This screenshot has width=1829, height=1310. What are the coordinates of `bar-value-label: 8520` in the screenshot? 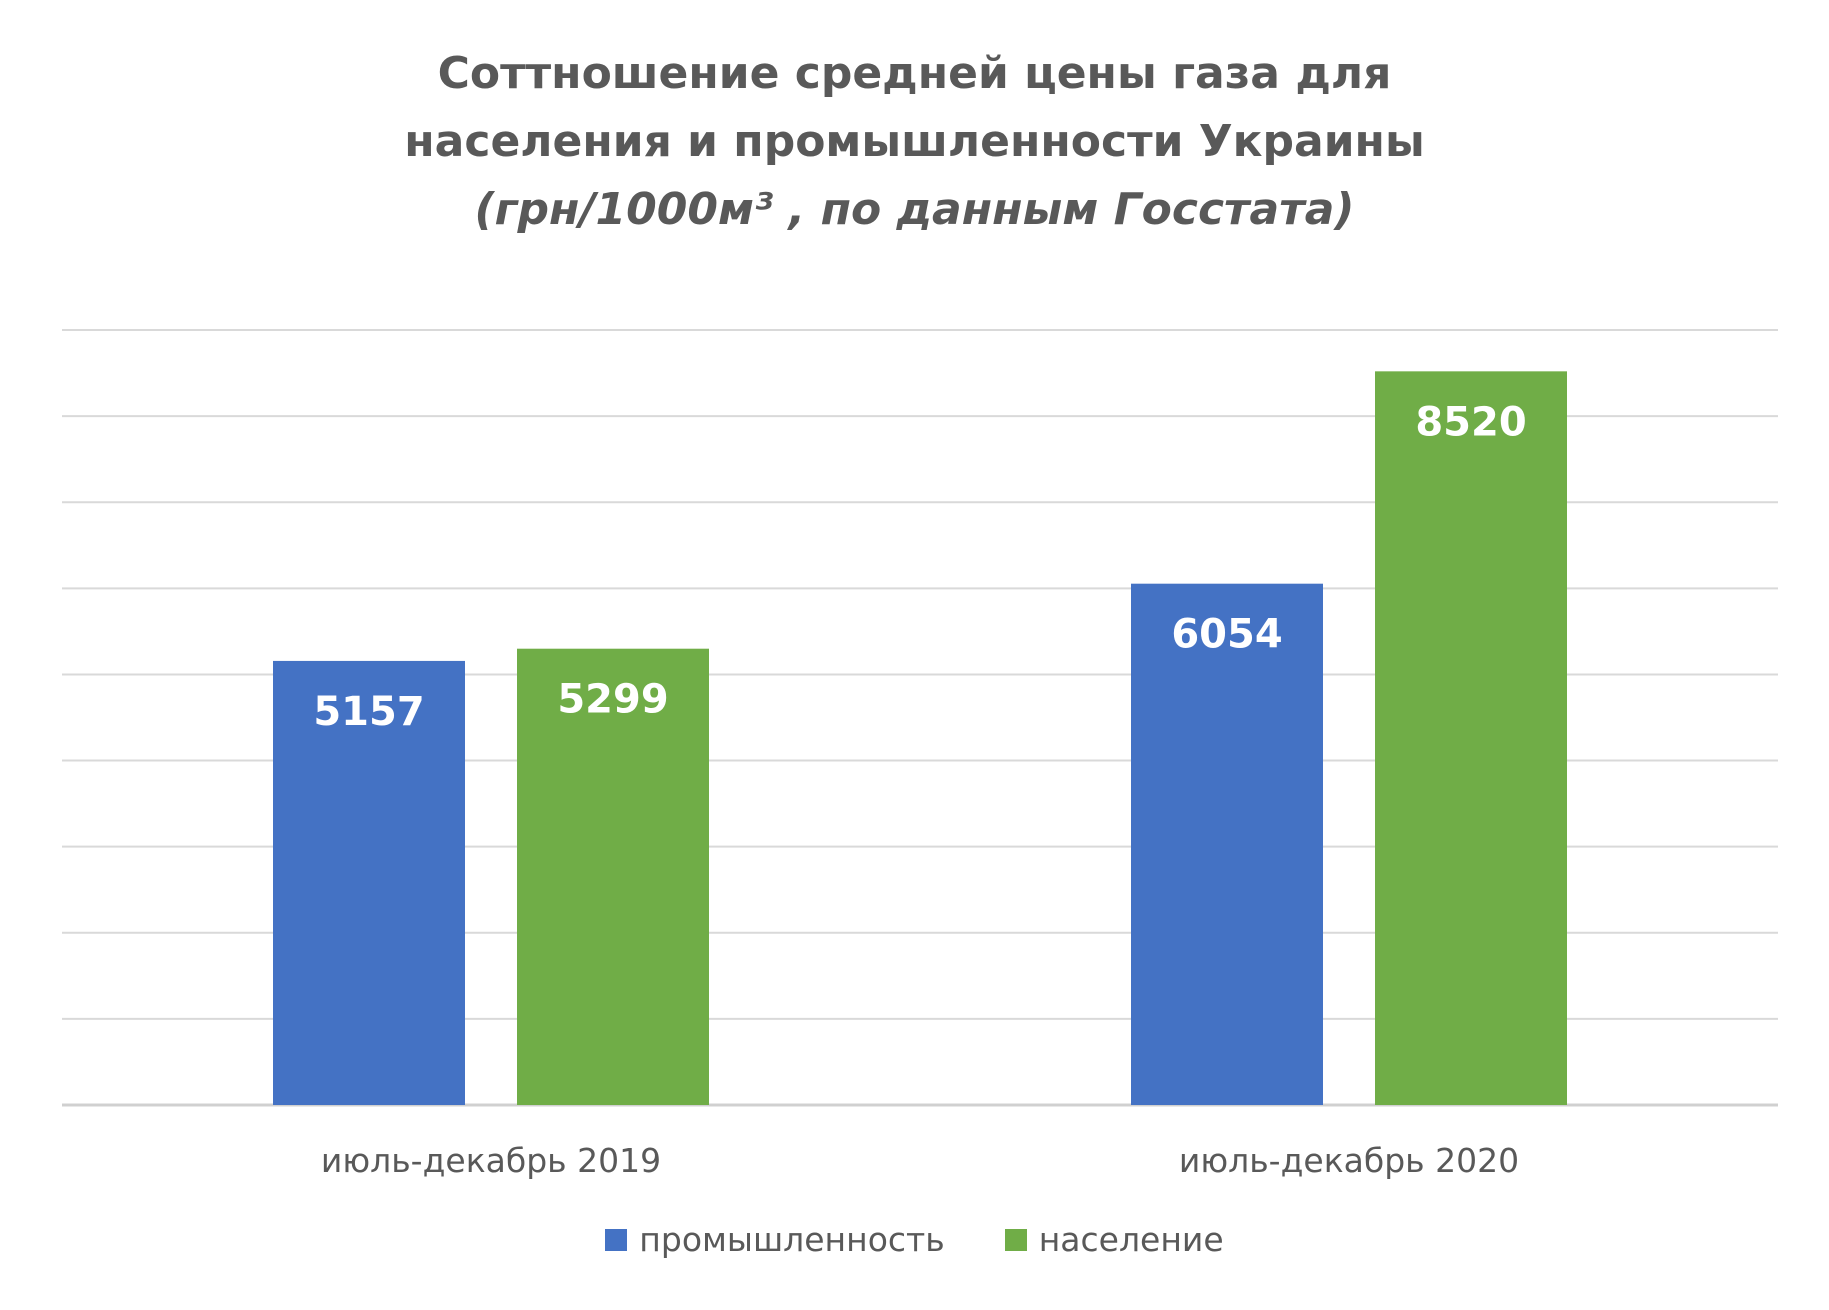 It's located at (1470, 422).